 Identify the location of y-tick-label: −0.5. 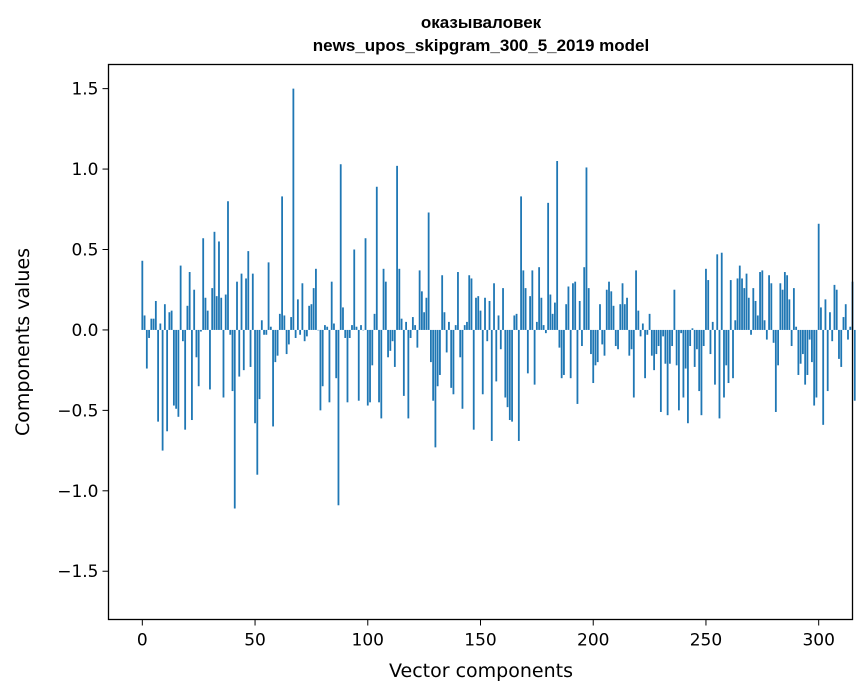
(77, 411).